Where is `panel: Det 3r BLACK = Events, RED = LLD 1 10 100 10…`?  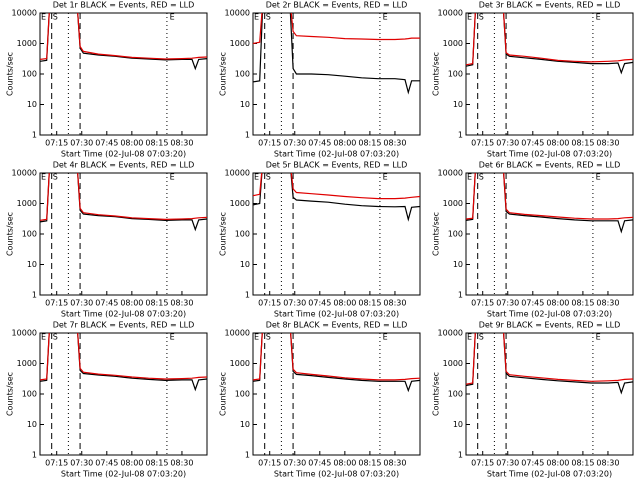
panel: Det 3r BLACK = Events, RED = LLD 1 10 100 10… is located at coordinates (533, 80).